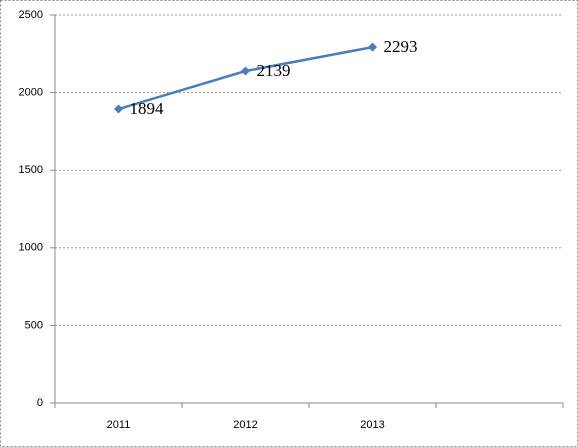 Image resolution: width=578 pixels, height=447 pixels. I want to click on y-tick-label: 500, so click(34, 325).